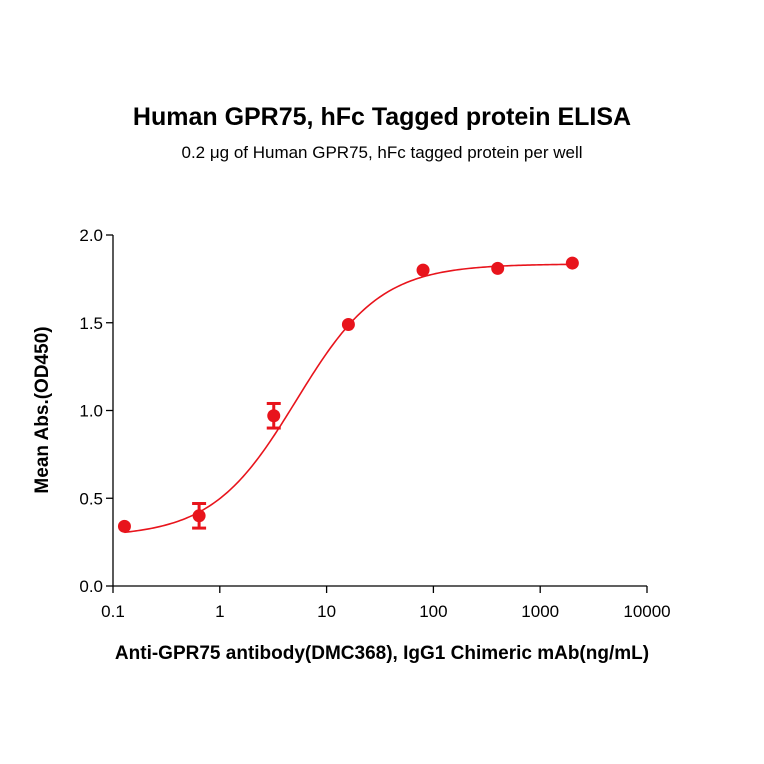  What do you see at coordinates (42, 409) in the screenshot?
I see `y-axis-label: Mean Abs.(OD450)` at bounding box center [42, 409].